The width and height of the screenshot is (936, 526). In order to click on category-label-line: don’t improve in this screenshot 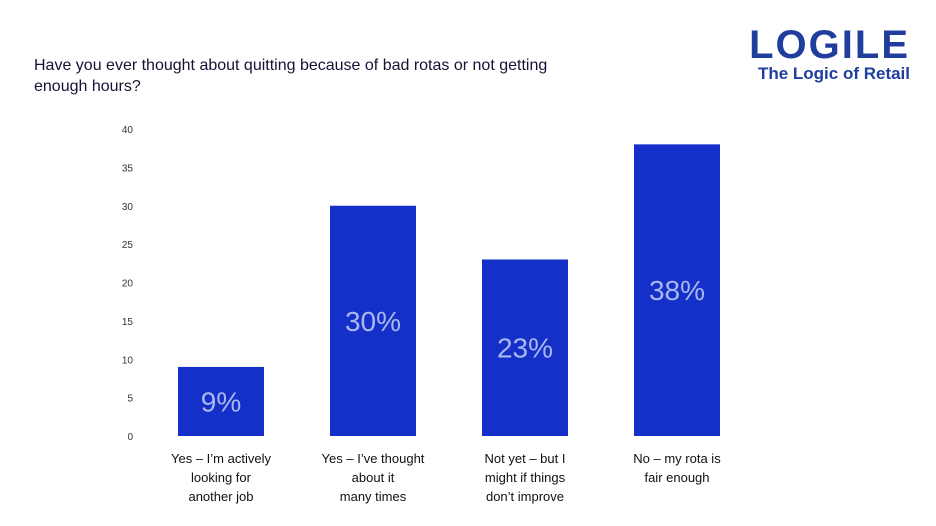, I will do `click(525, 496)`.